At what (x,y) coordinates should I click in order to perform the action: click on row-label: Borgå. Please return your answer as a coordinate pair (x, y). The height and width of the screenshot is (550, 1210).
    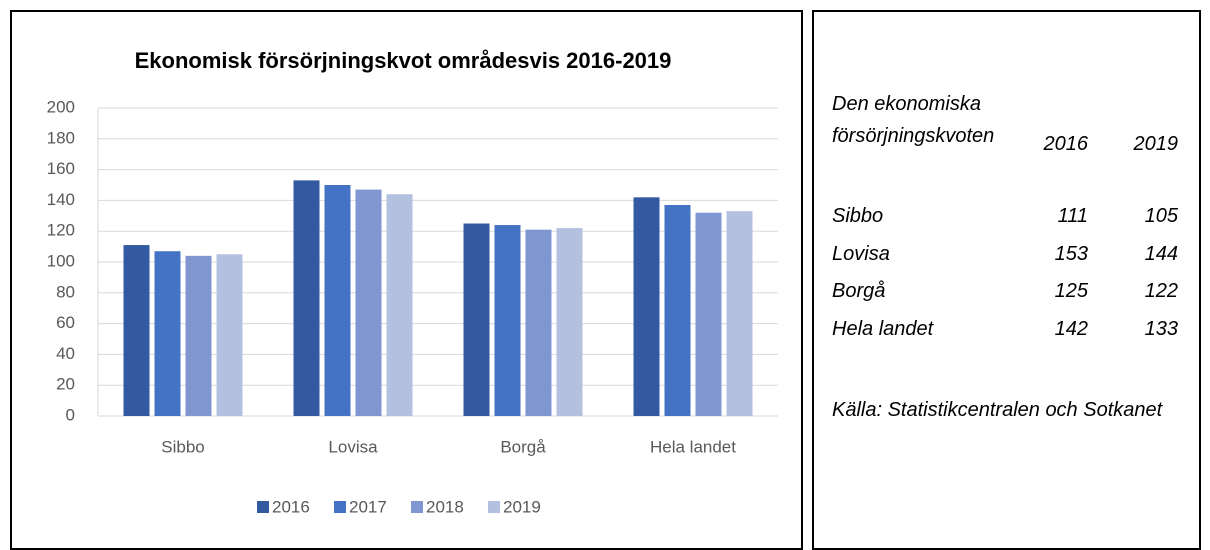
    Looking at the image, I should click on (859, 291).